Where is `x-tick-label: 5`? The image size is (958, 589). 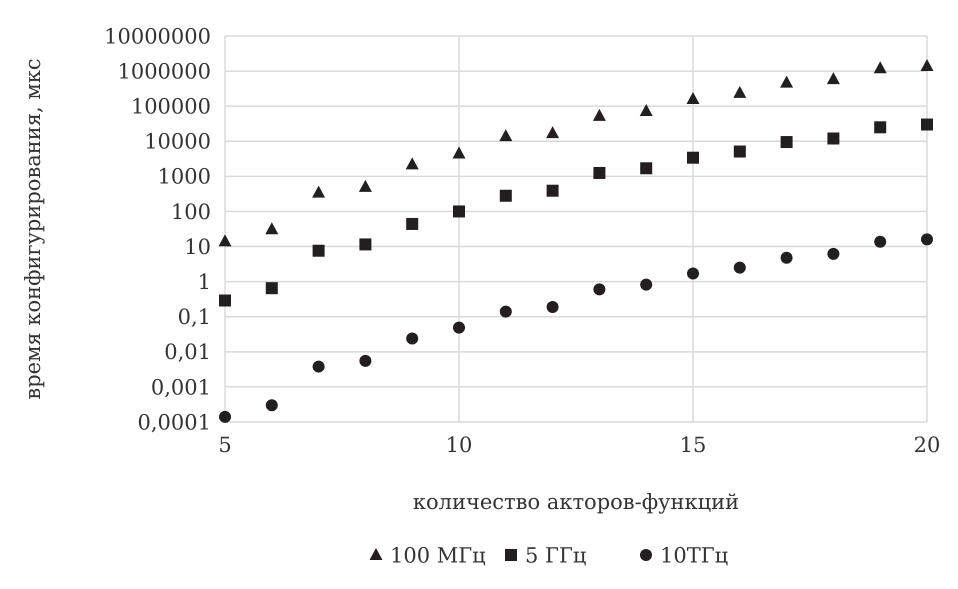
x-tick-label: 5 is located at coordinates (225, 445).